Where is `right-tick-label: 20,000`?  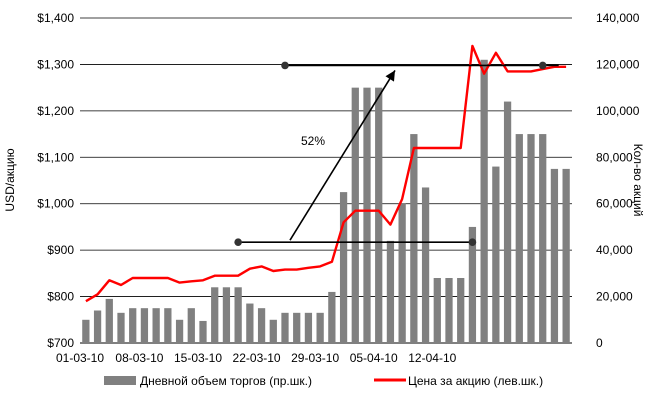 right-tick-label: 20,000 is located at coordinates (614, 297).